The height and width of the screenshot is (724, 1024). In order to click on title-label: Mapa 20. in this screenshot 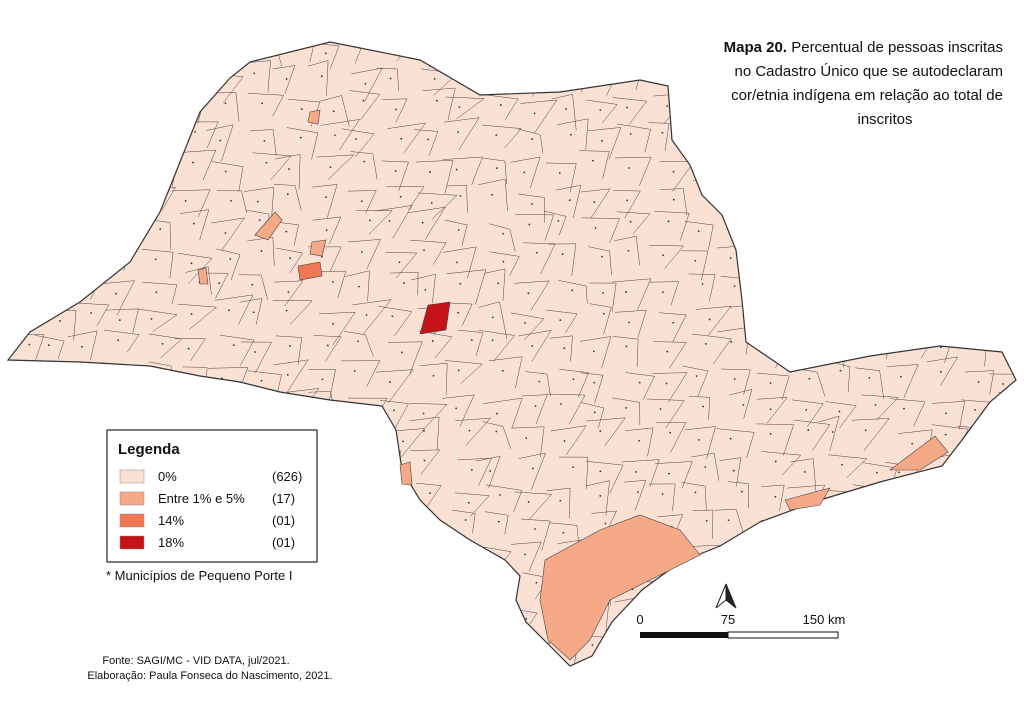, I will do `click(755, 47)`.